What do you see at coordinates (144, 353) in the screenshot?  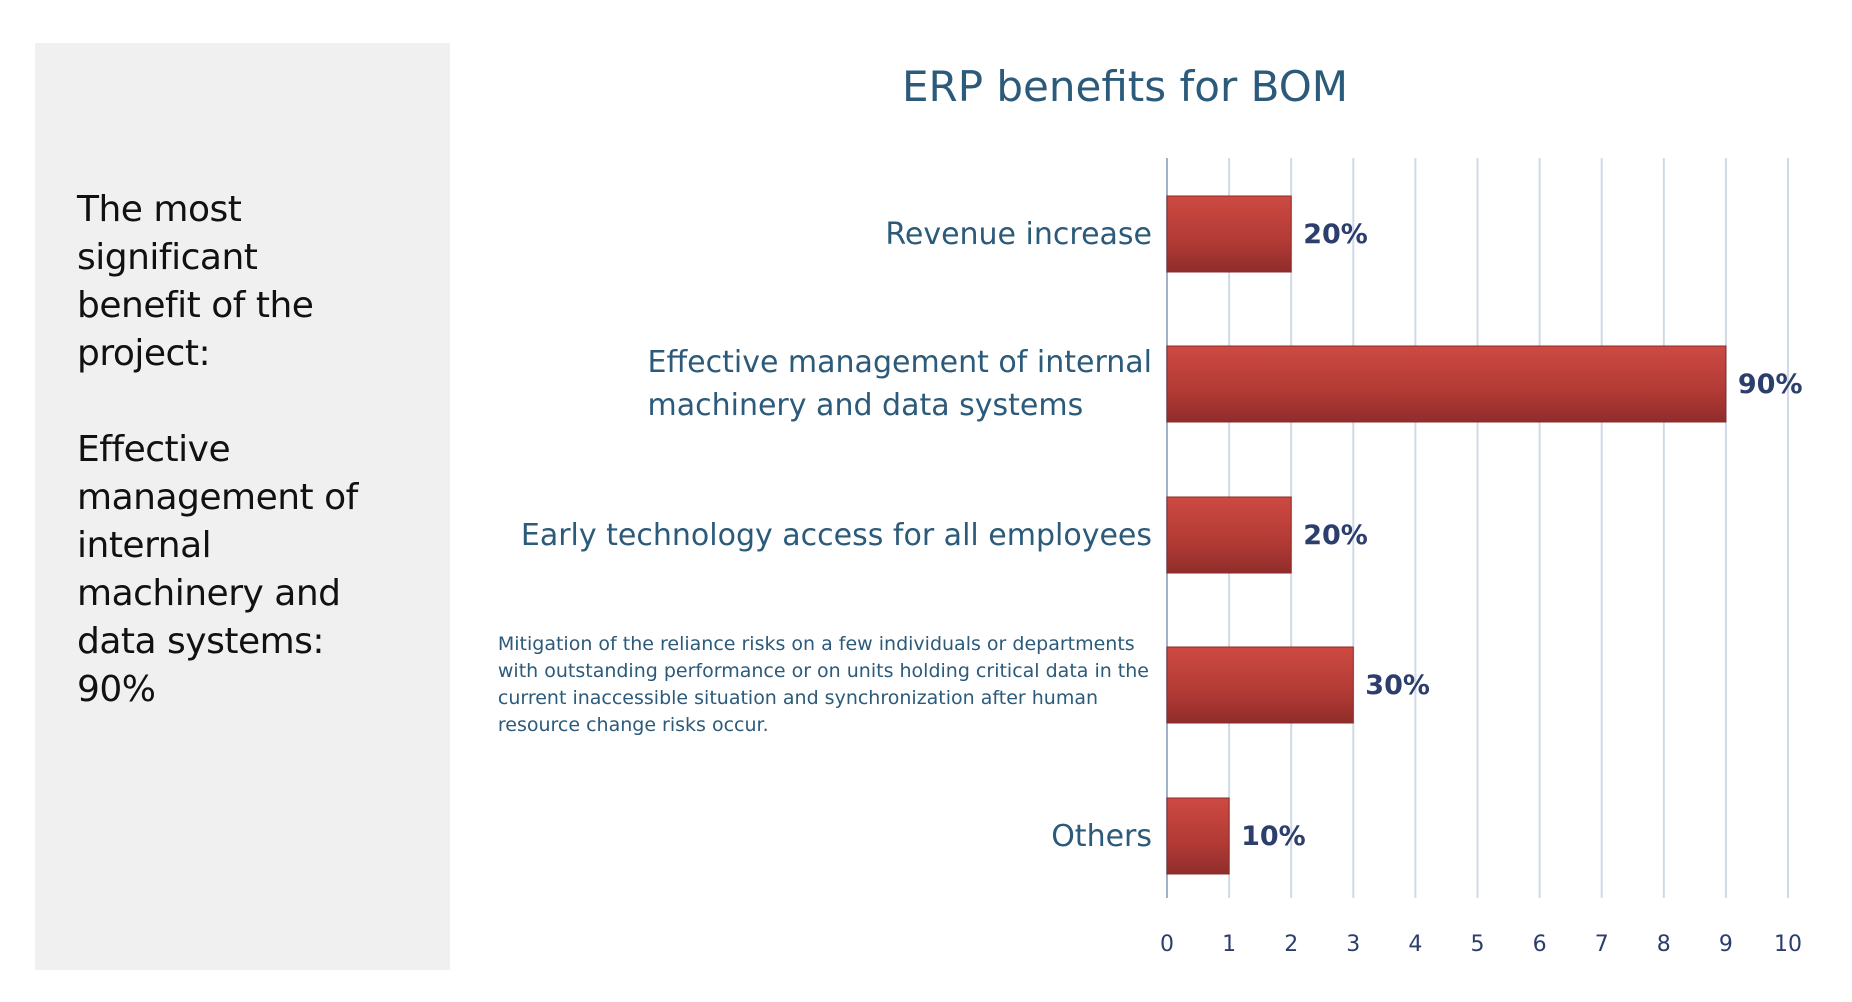 I see `side-heading-line: project:` at bounding box center [144, 353].